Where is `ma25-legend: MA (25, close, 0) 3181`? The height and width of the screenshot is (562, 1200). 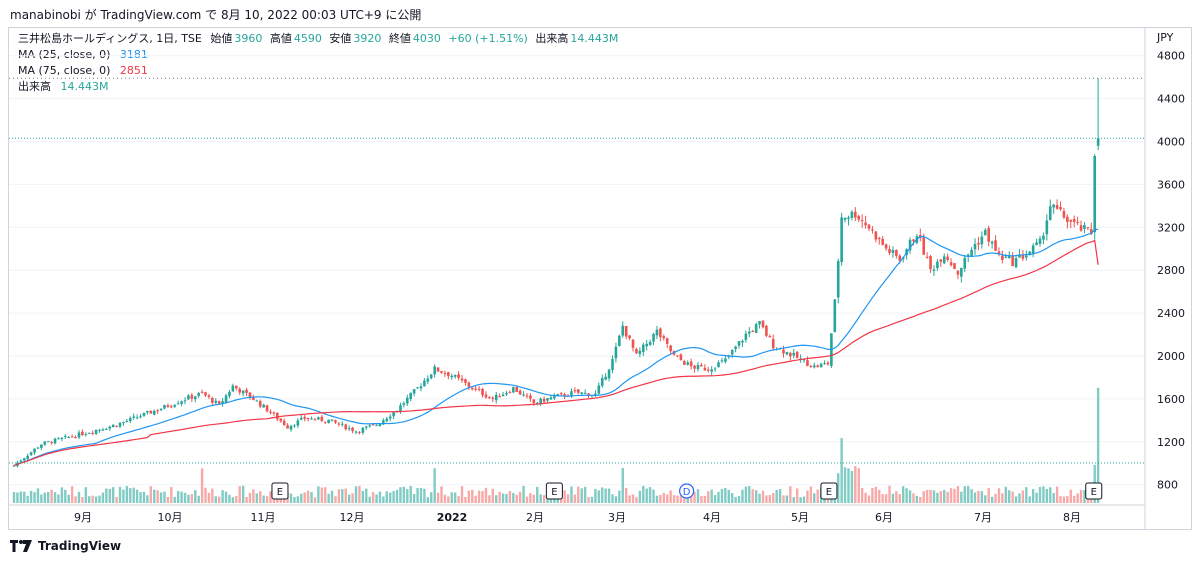
ma25-legend: MA (25, close, 0) 3181 is located at coordinates (83, 55).